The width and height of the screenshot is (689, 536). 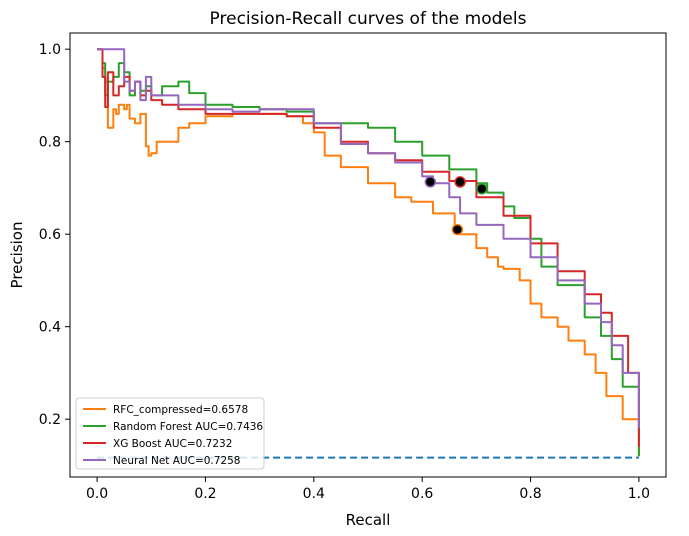 What do you see at coordinates (368, 489) in the screenshot?
I see `x-axis-ticks: 0.0 0.2 0.4 0.6 0.8 1.0` at bounding box center [368, 489].